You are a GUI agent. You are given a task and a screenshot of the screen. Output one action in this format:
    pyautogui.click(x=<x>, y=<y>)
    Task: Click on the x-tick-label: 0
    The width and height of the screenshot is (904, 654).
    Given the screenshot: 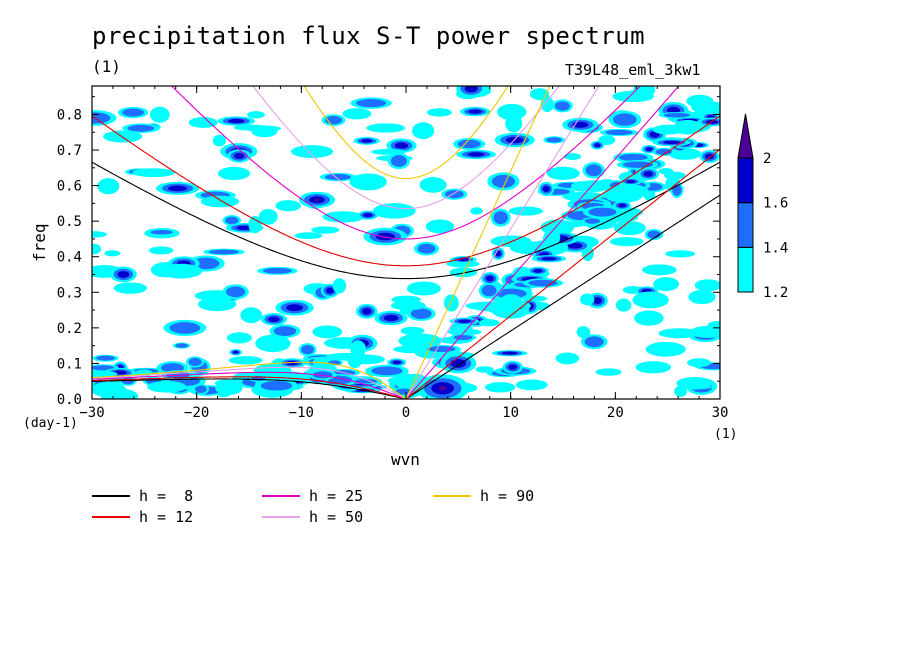 What is the action you would take?
    pyautogui.click(x=406, y=413)
    